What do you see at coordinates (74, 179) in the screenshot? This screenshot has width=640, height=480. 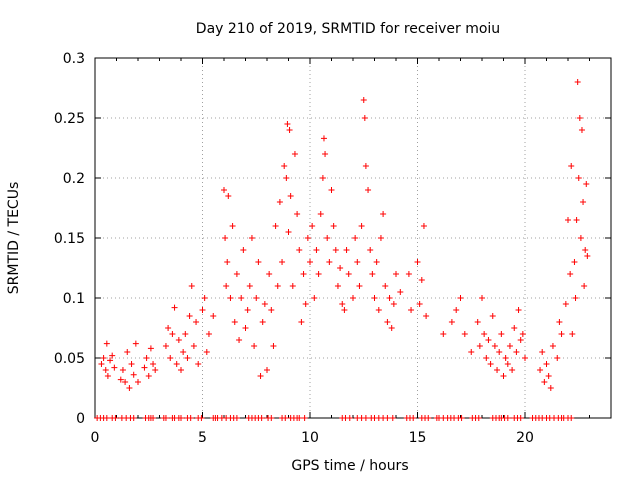 I see `y-tick-label: 0.2` at bounding box center [74, 179].